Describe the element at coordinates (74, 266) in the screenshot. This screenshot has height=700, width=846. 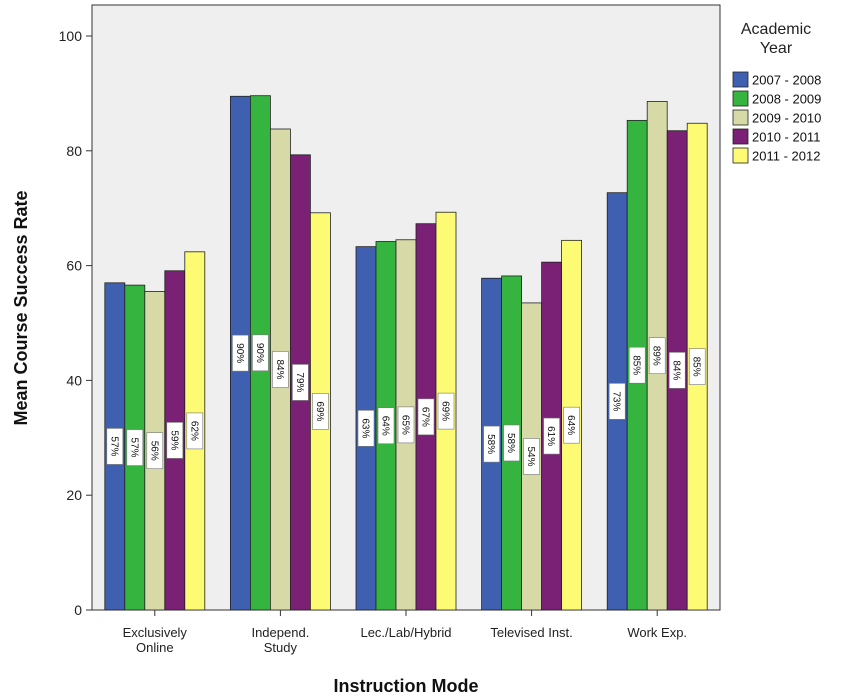
I see `y-tick-label: 60` at that location.